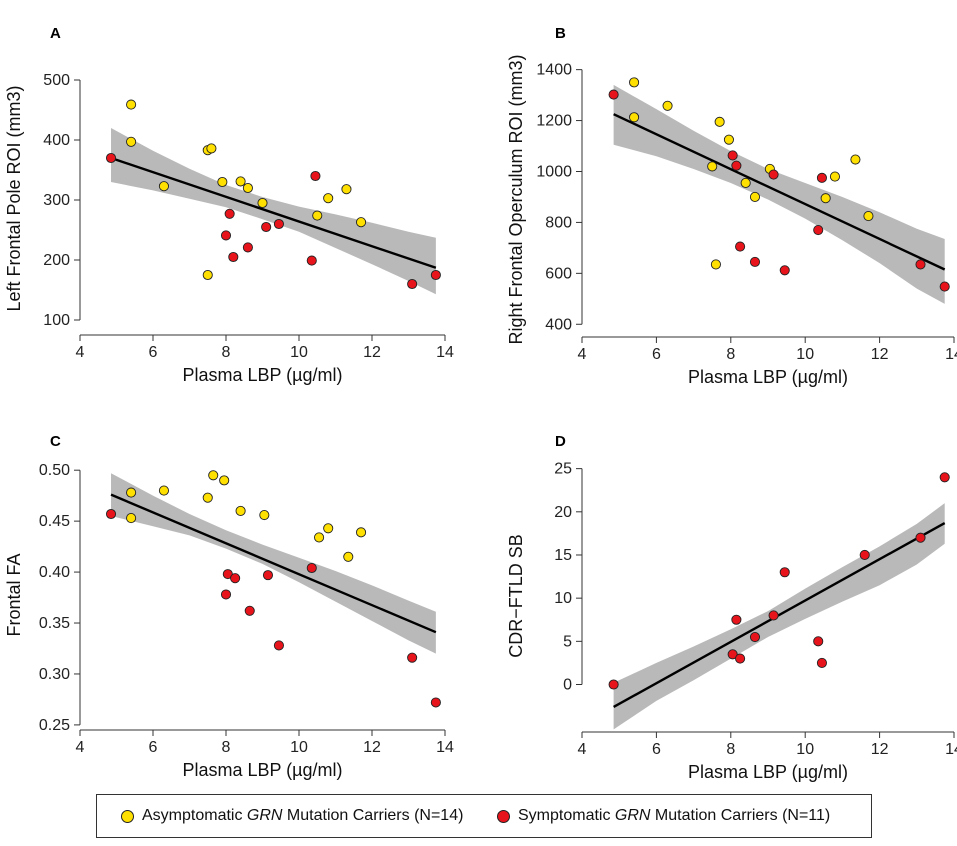  I want to click on panel-b-x-tick-label-6: 6, so click(656, 354).